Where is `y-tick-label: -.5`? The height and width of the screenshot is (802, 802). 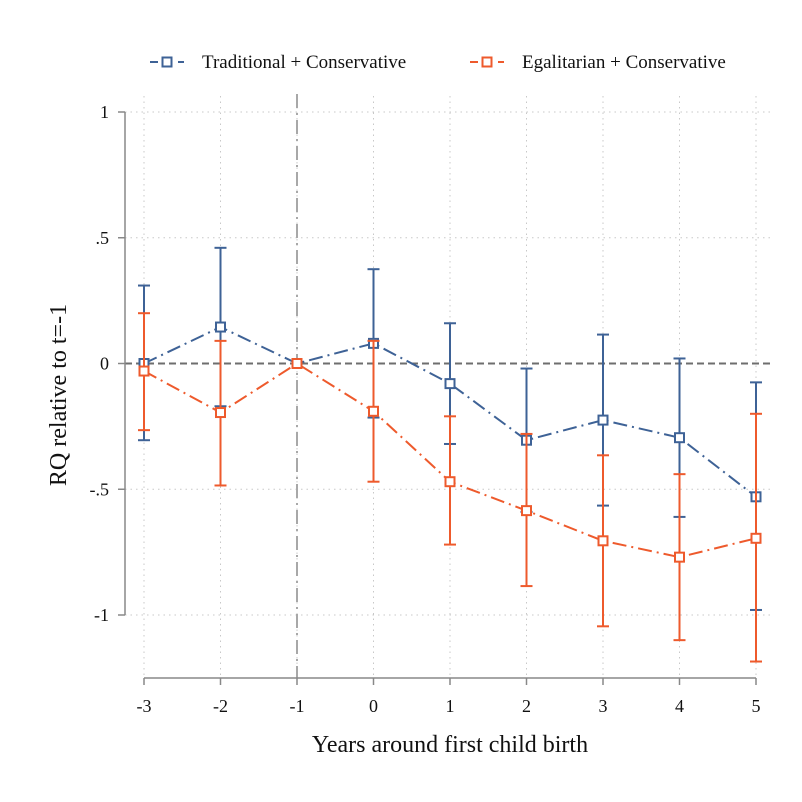 y-tick-label: -.5 is located at coordinates (100, 489).